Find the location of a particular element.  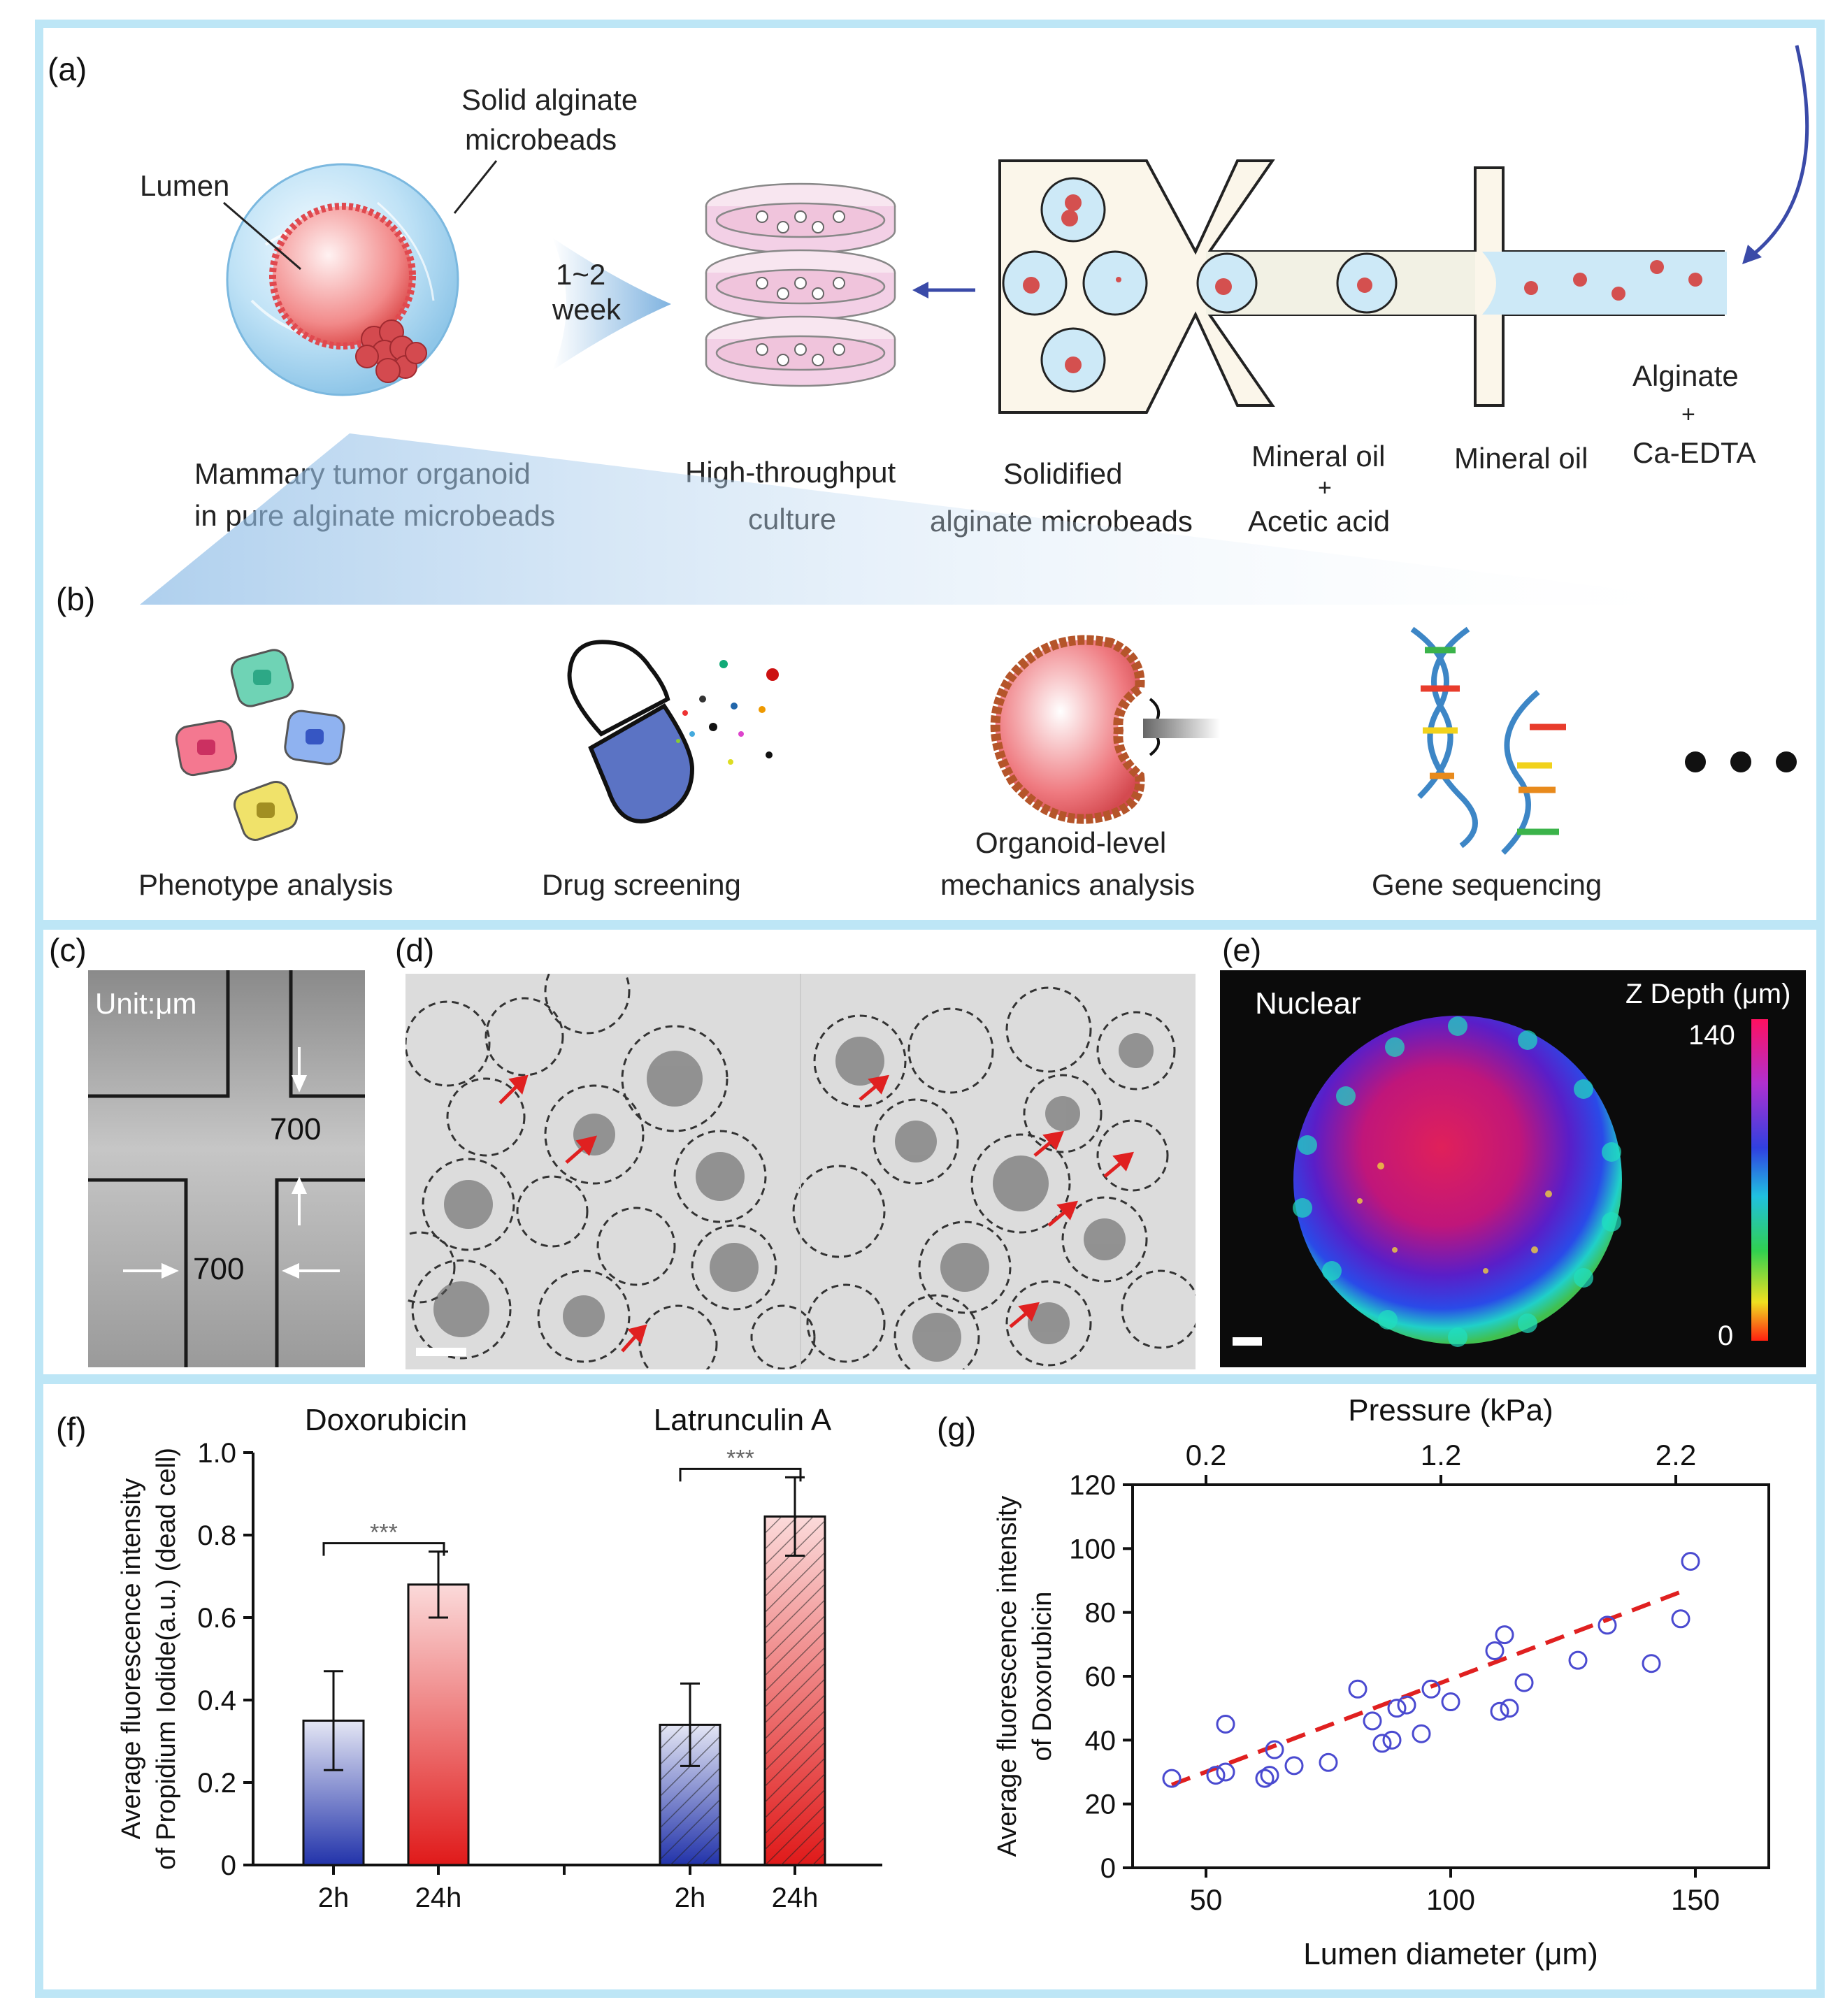

y-tick-label: 120 is located at coordinates (1092, 1485).